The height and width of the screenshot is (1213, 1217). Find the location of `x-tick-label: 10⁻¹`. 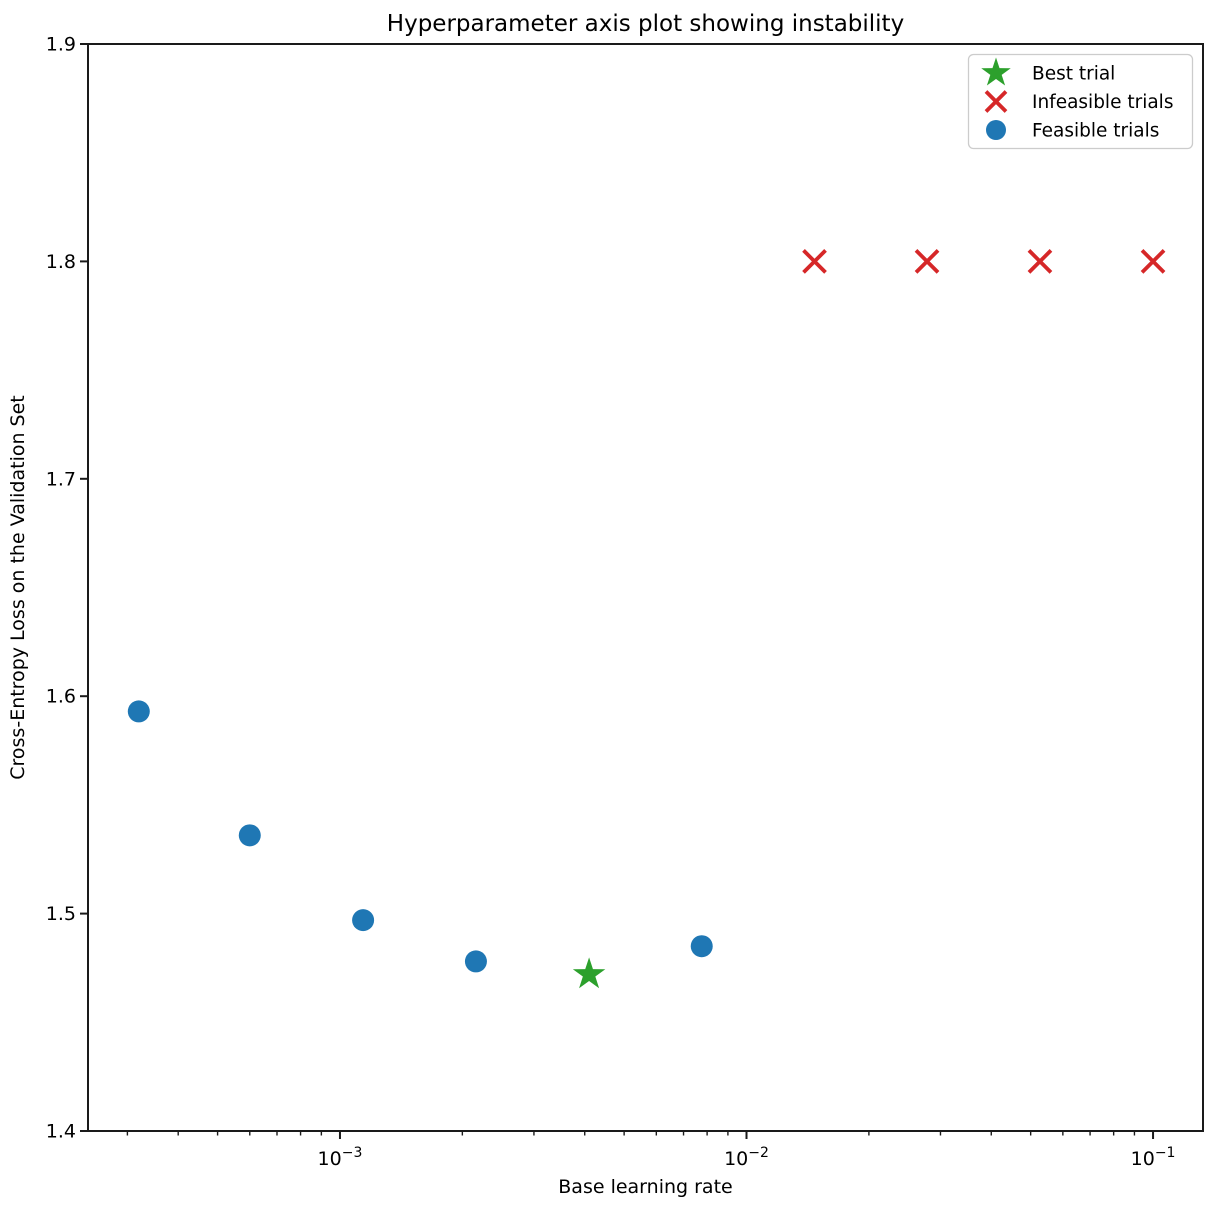

x-tick-label: 10⁻¹ is located at coordinates (1153, 1157).